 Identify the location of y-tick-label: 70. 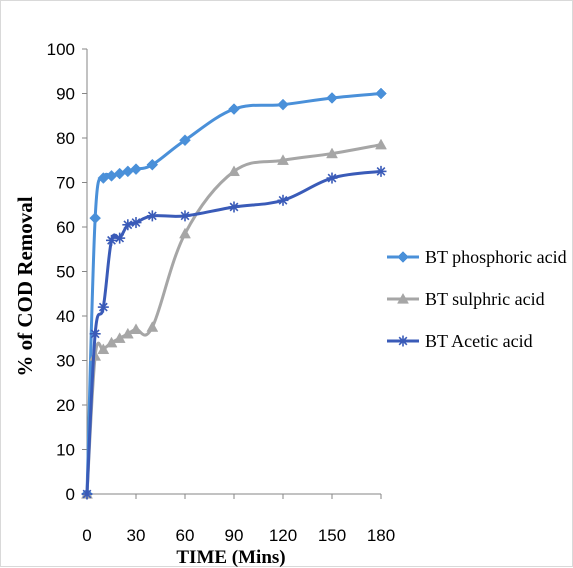
(65, 183).